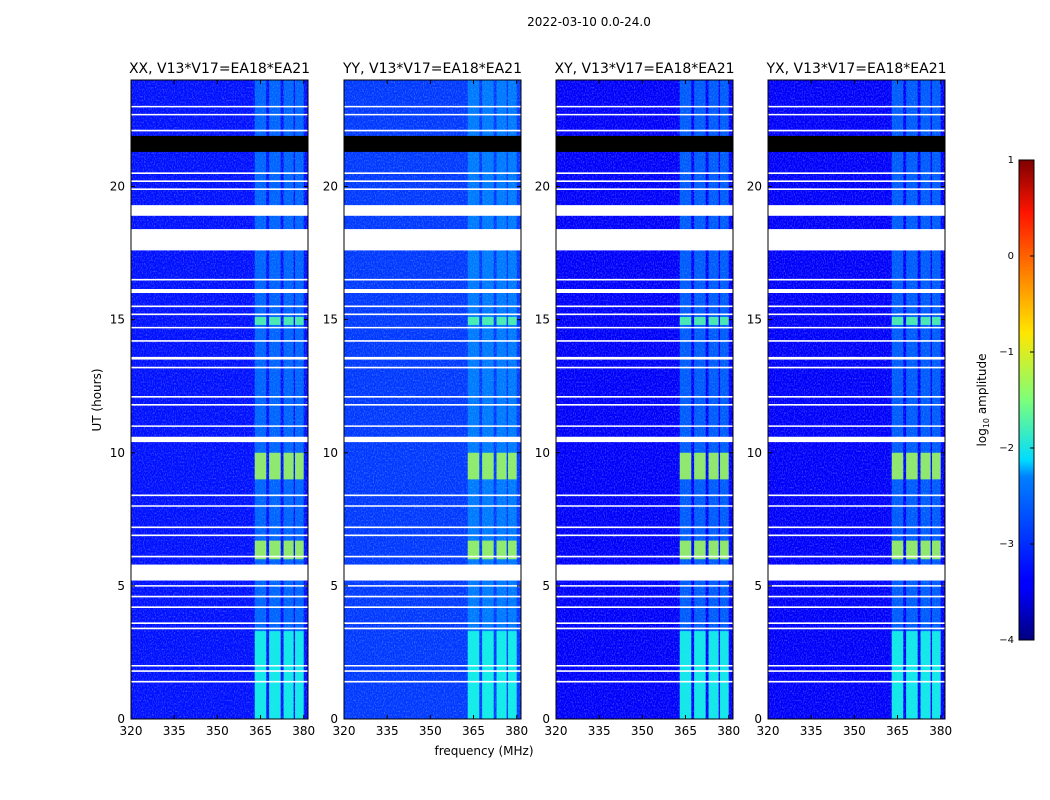 The height and width of the screenshot is (800, 1050). I want to click on colorbar: 1 0 −1 −2 −3 −4 log10 amplitude, so click(1005, 400).